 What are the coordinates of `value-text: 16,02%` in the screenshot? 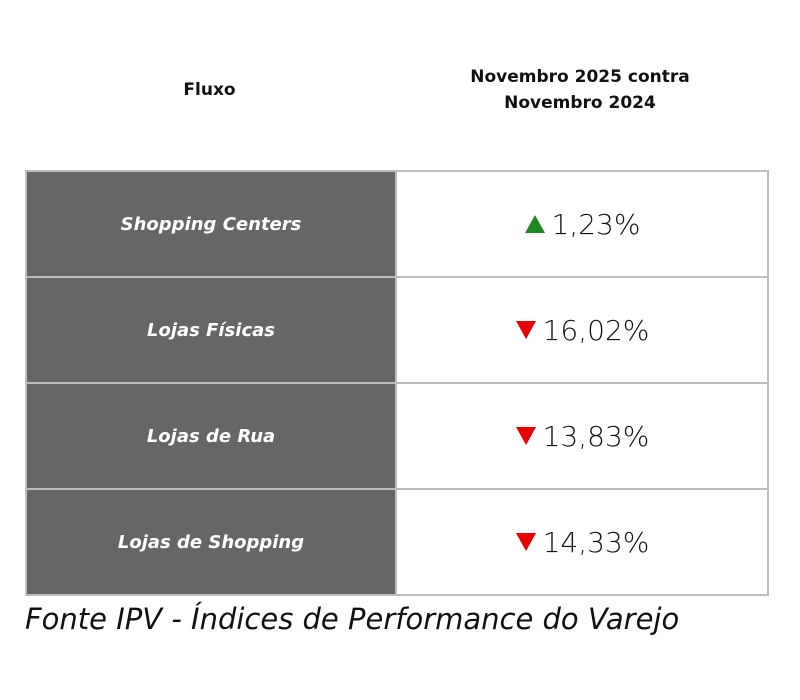 It's located at (596, 330).